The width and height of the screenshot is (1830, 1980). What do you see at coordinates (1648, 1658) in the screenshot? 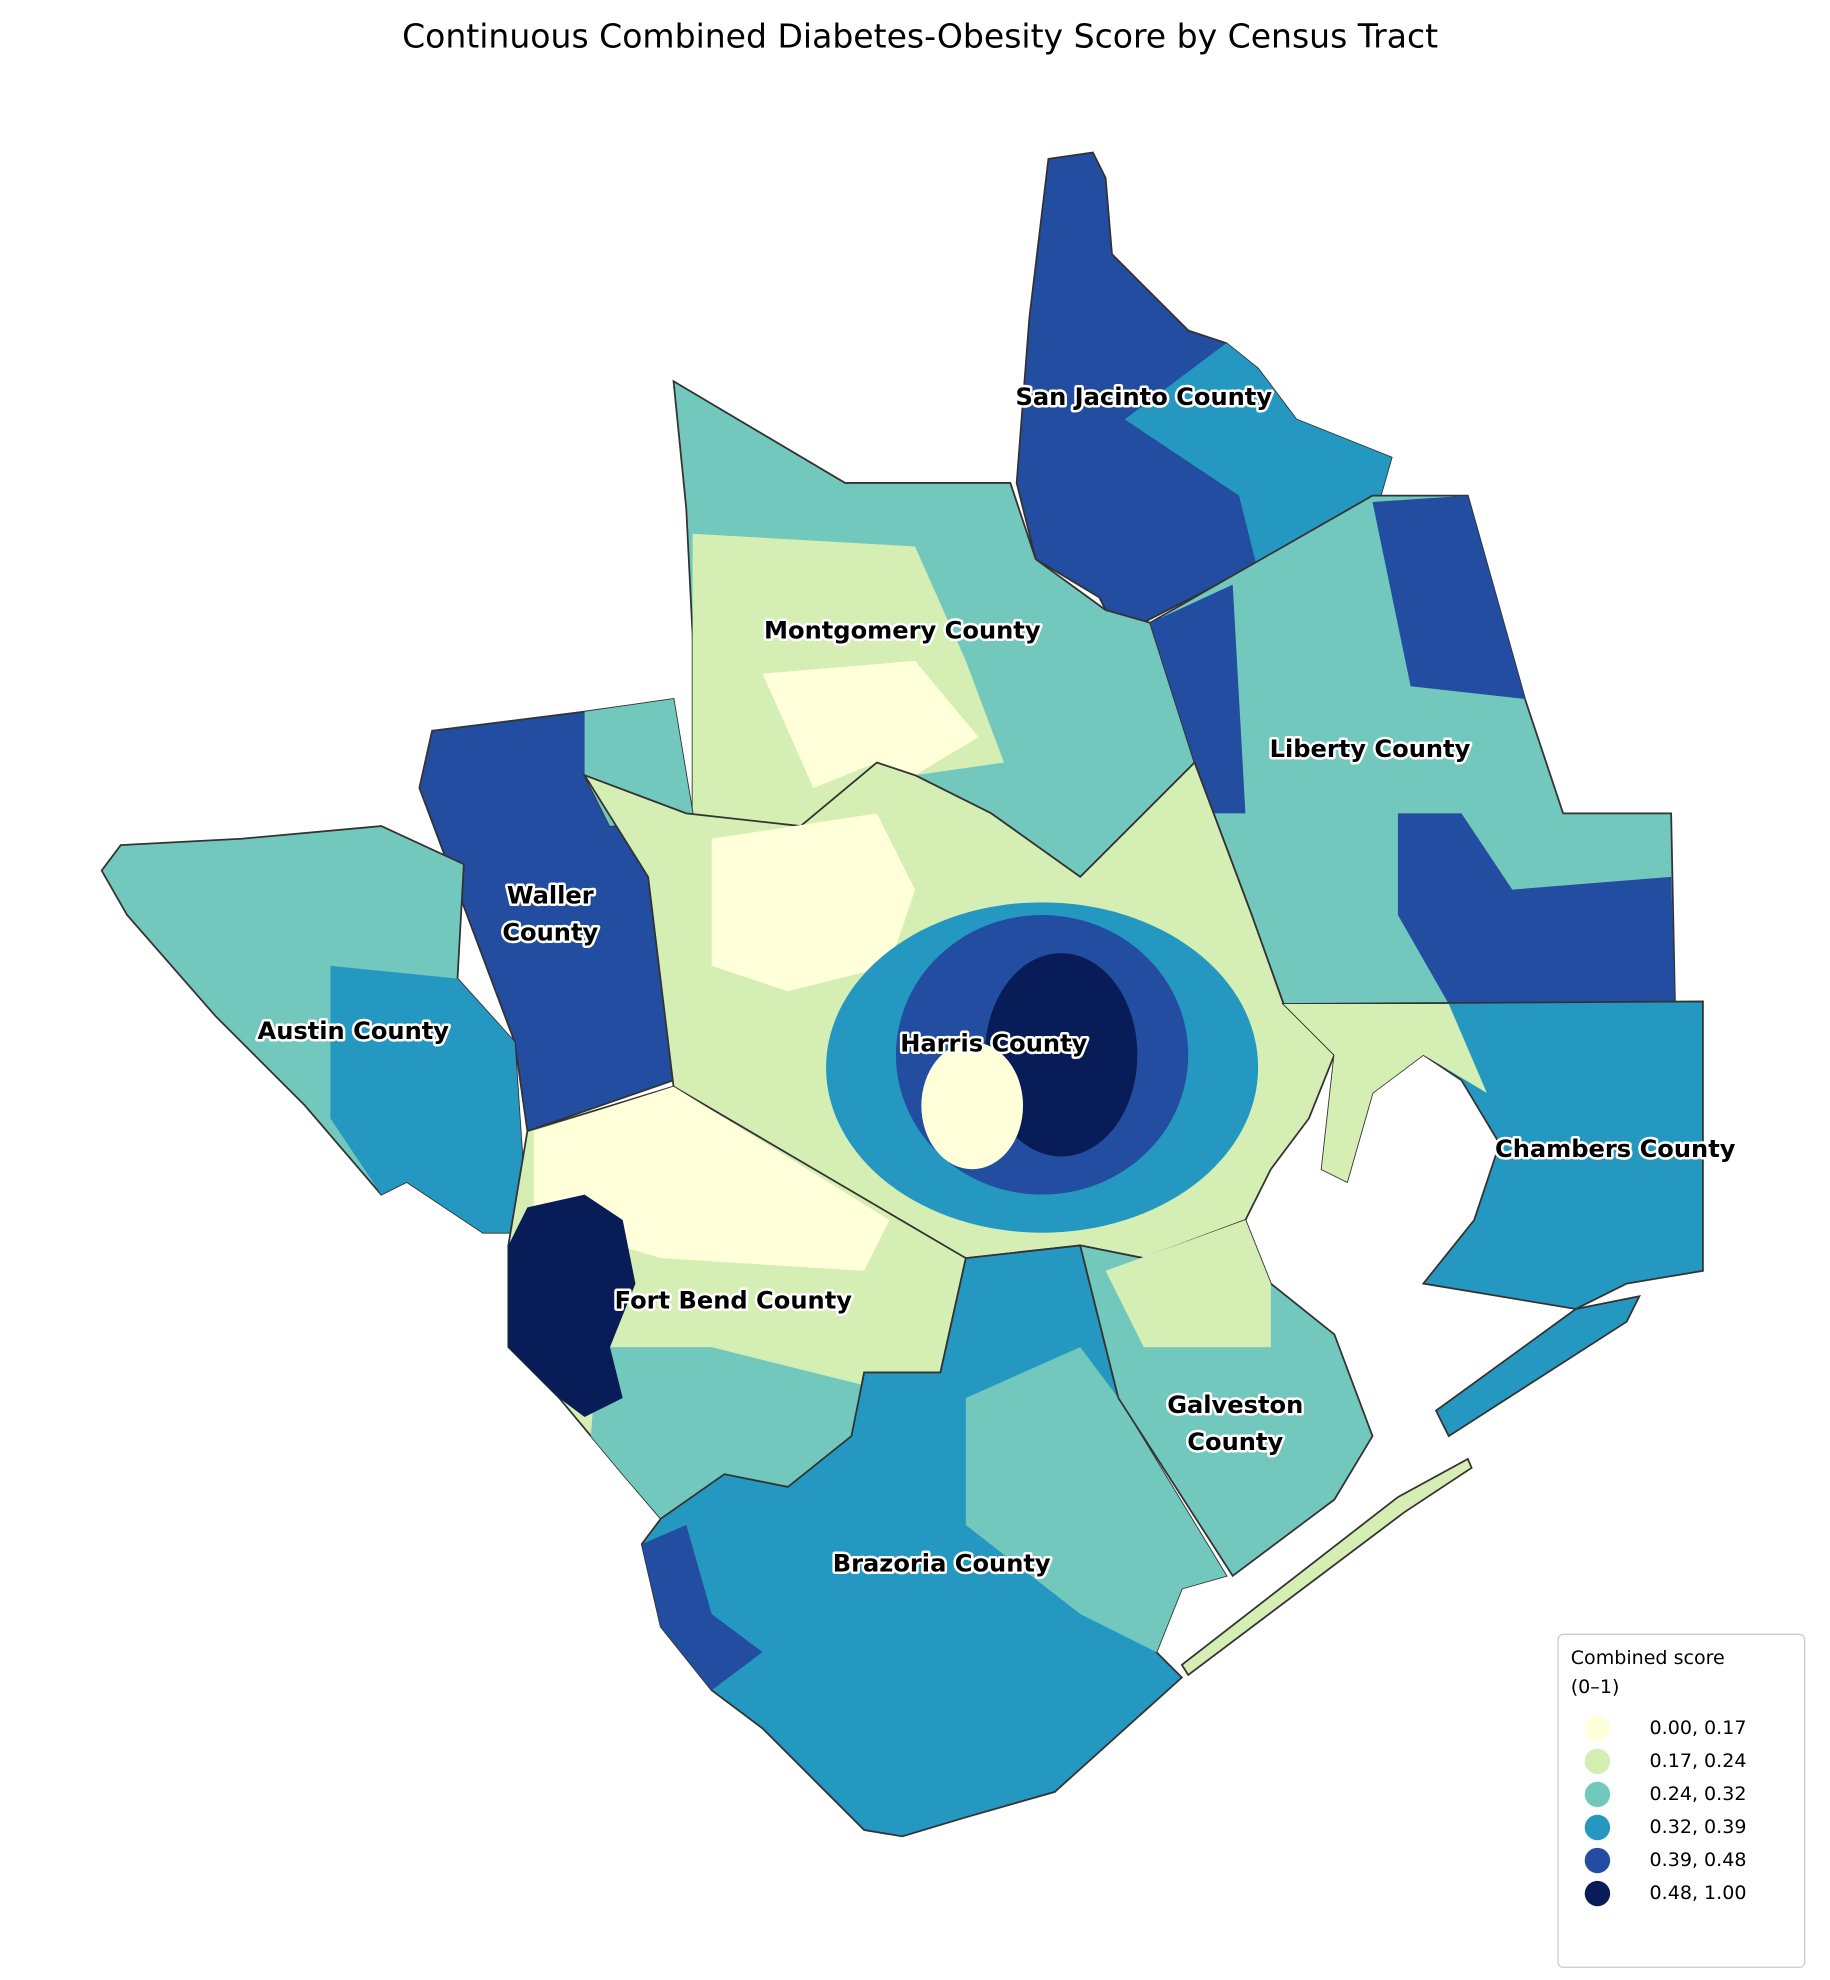
I see `legend-title: Combined score` at bounding box center [1648, 1658].